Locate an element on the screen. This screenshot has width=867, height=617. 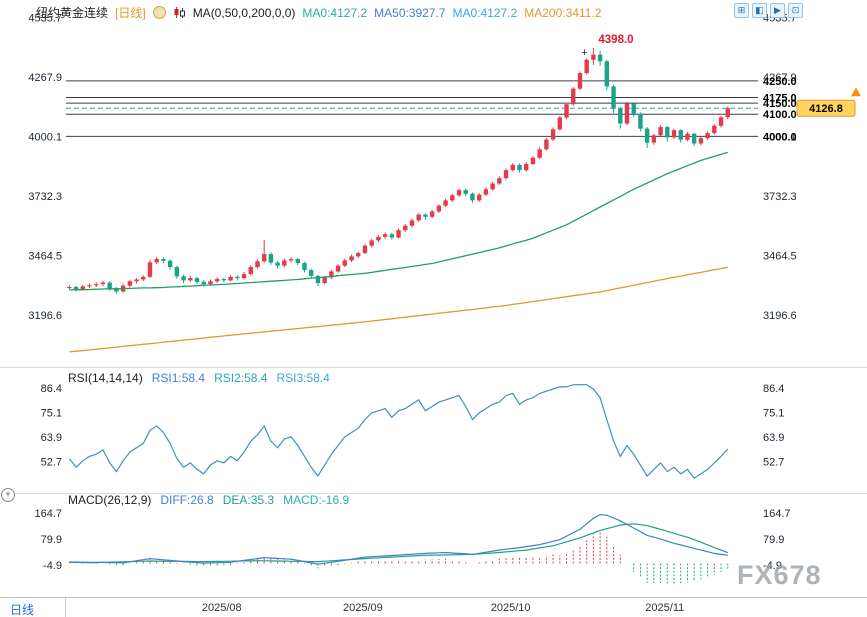
indicator-settings-icon: + is located at coordinates (8, 495).